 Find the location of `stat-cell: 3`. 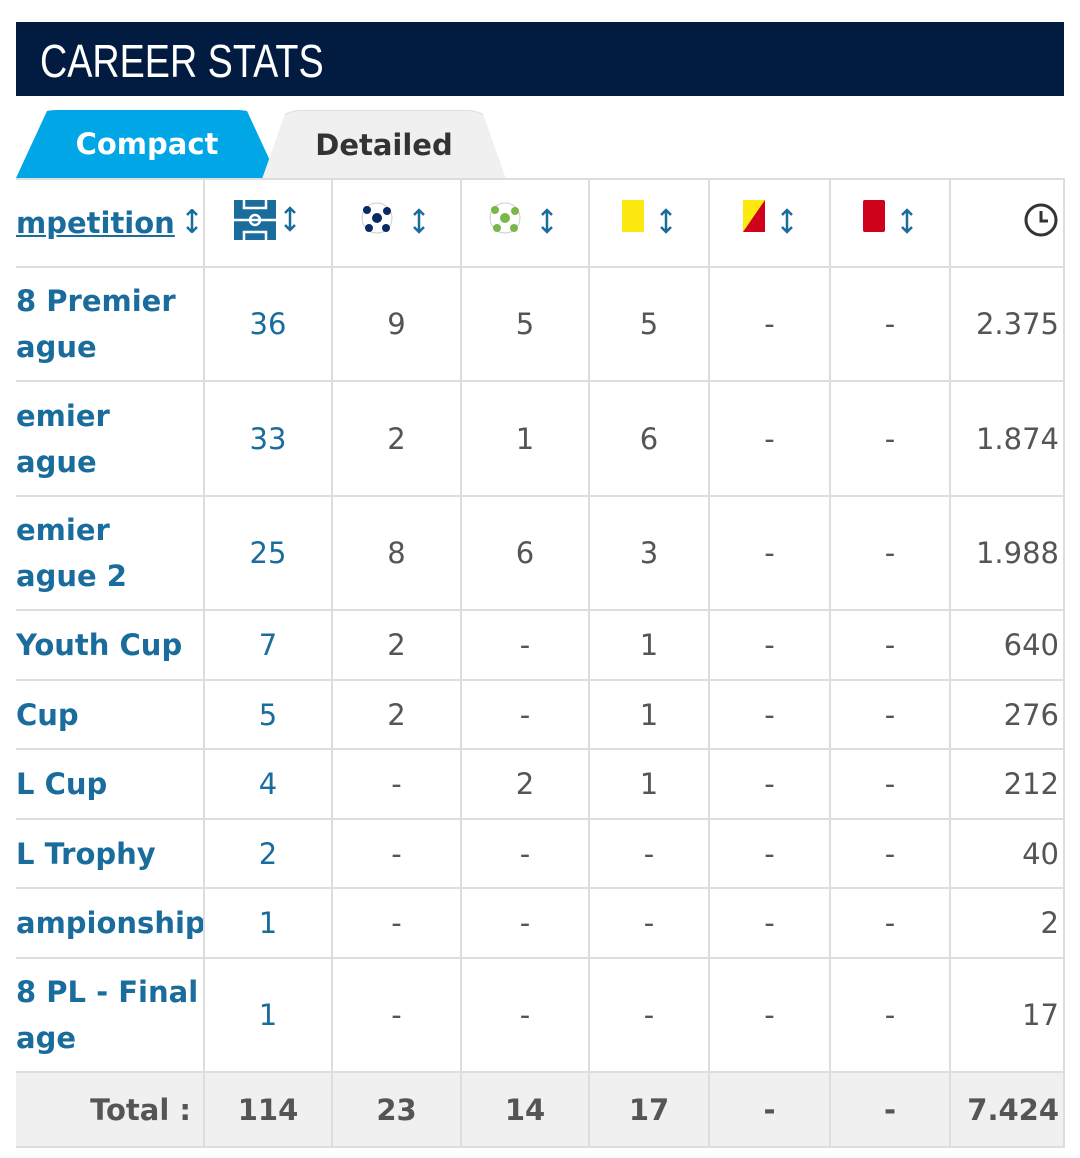

stat-cell: 3 is located at coordinates (649, 553).